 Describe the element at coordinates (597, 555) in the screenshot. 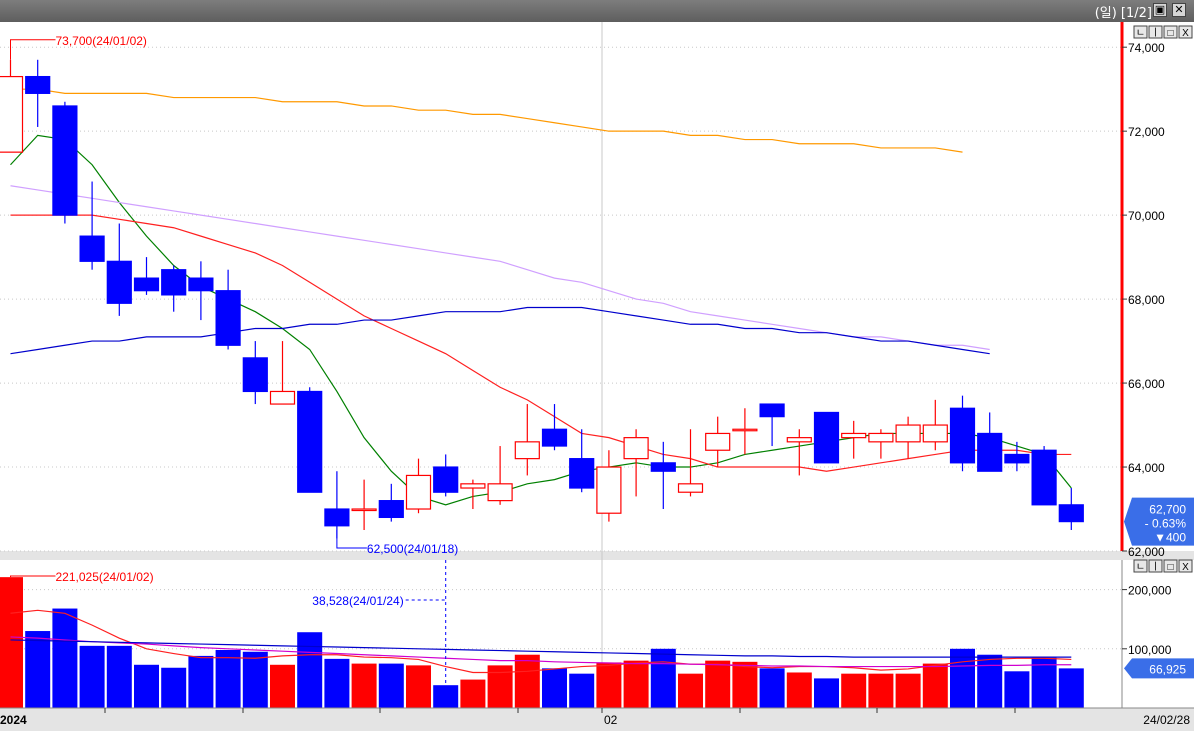

I see `pane-separator` at that location.